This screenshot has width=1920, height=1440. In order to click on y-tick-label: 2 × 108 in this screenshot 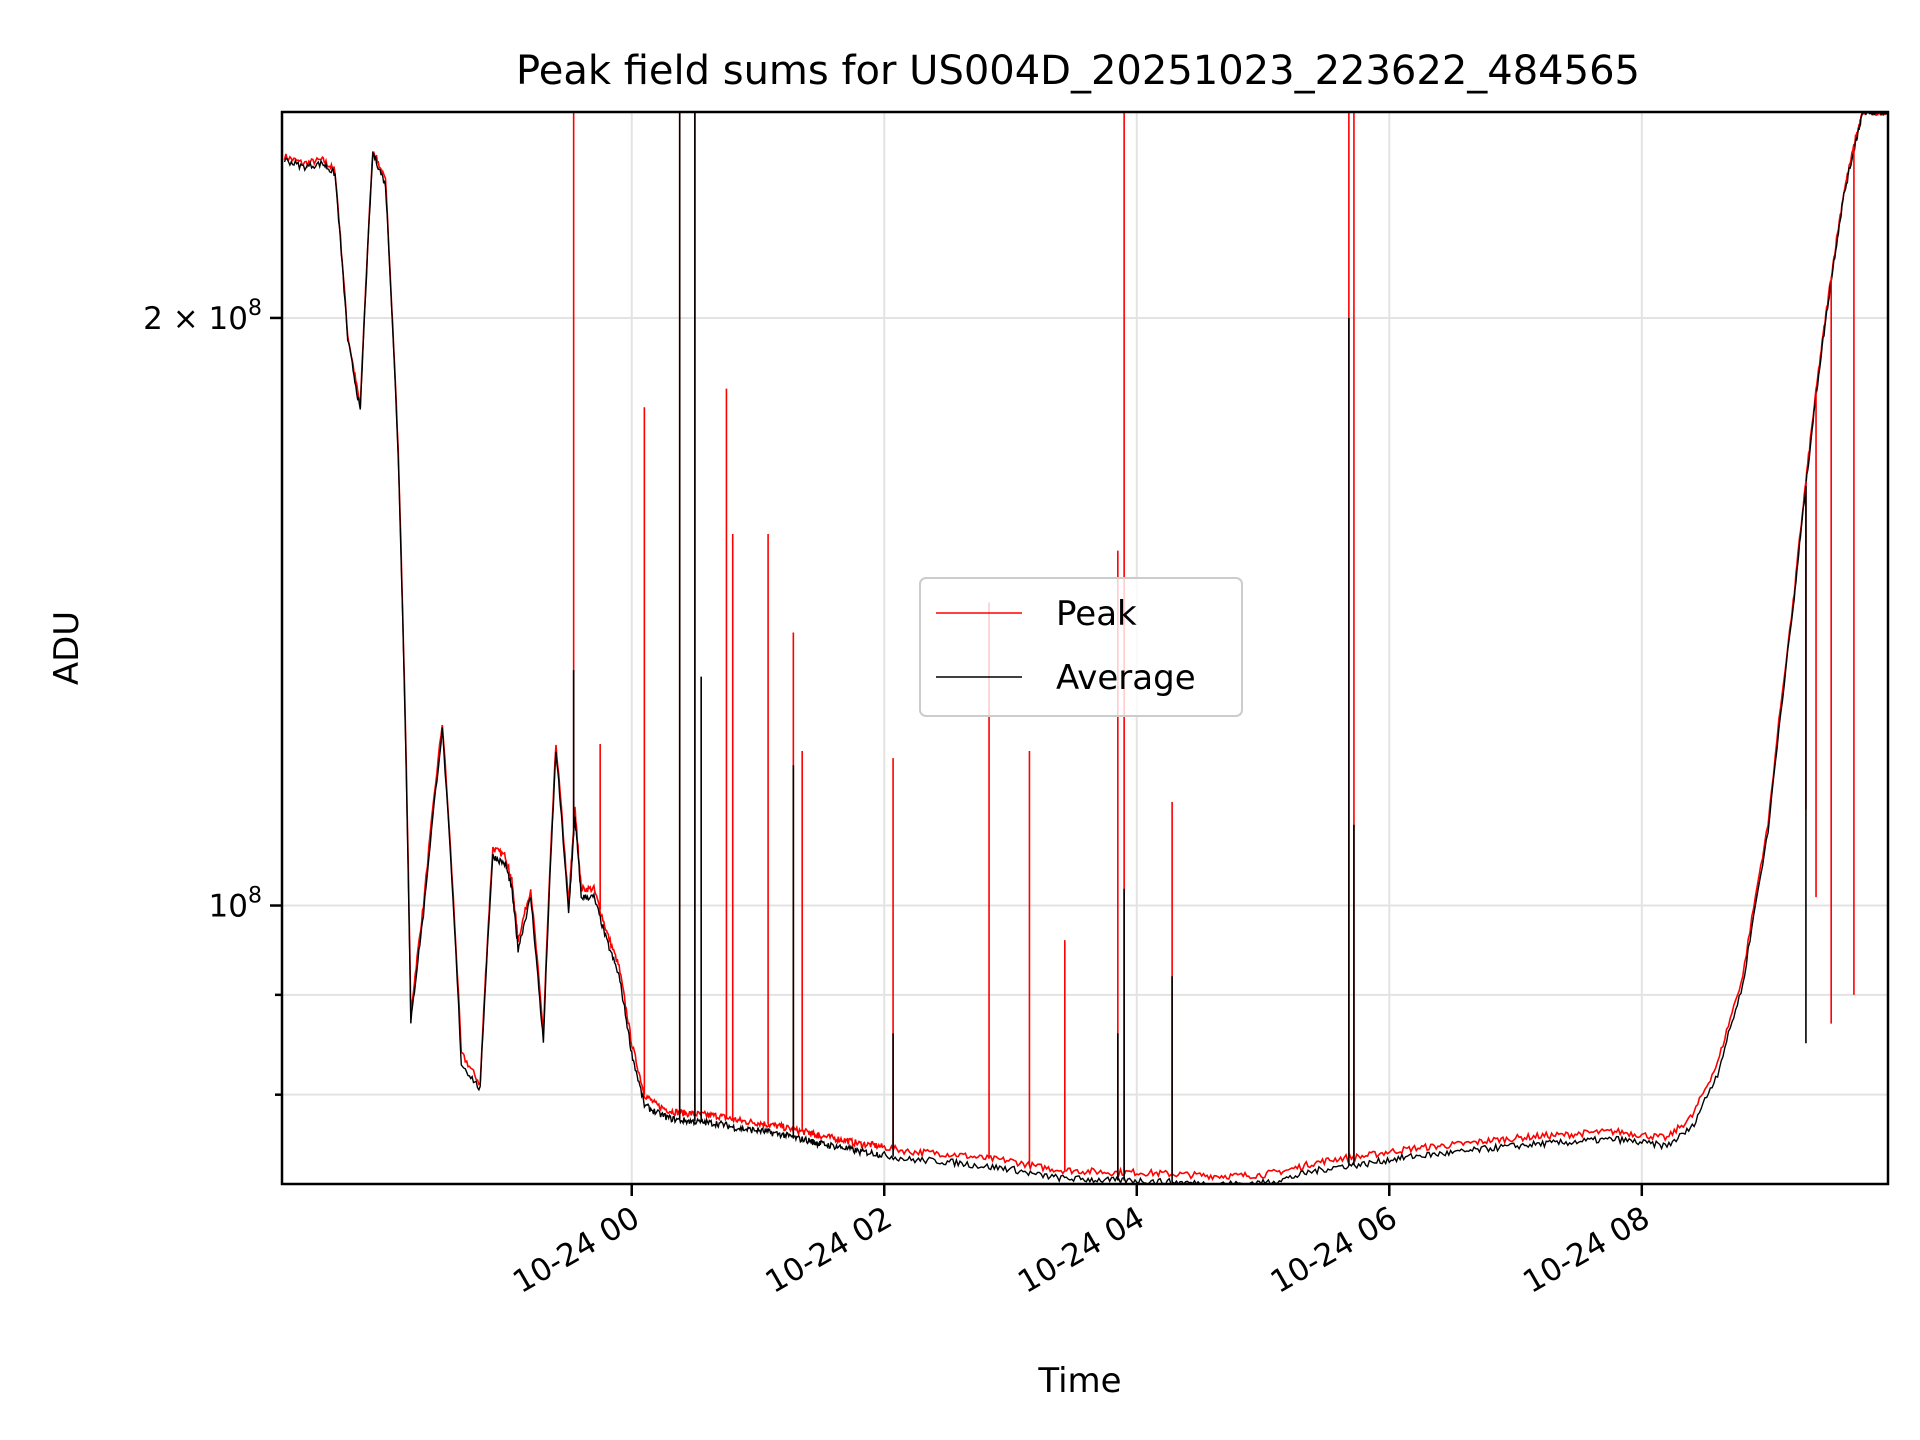, I will do `click(202, 316)`.